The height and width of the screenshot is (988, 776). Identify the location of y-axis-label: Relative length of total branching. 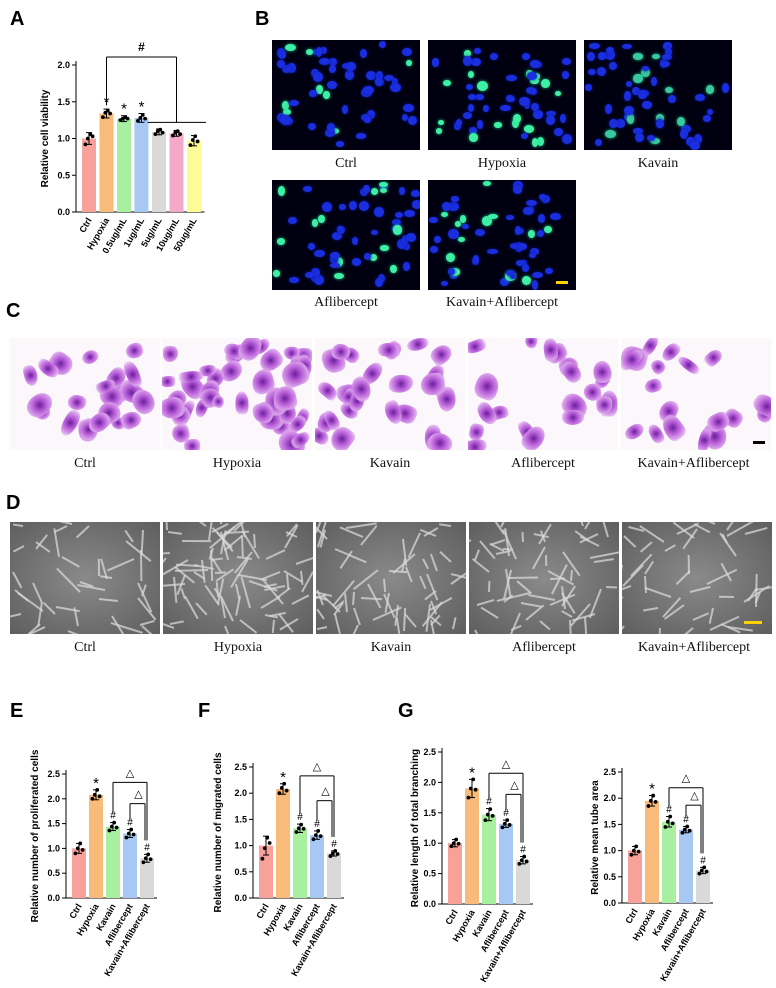
(415, 828).